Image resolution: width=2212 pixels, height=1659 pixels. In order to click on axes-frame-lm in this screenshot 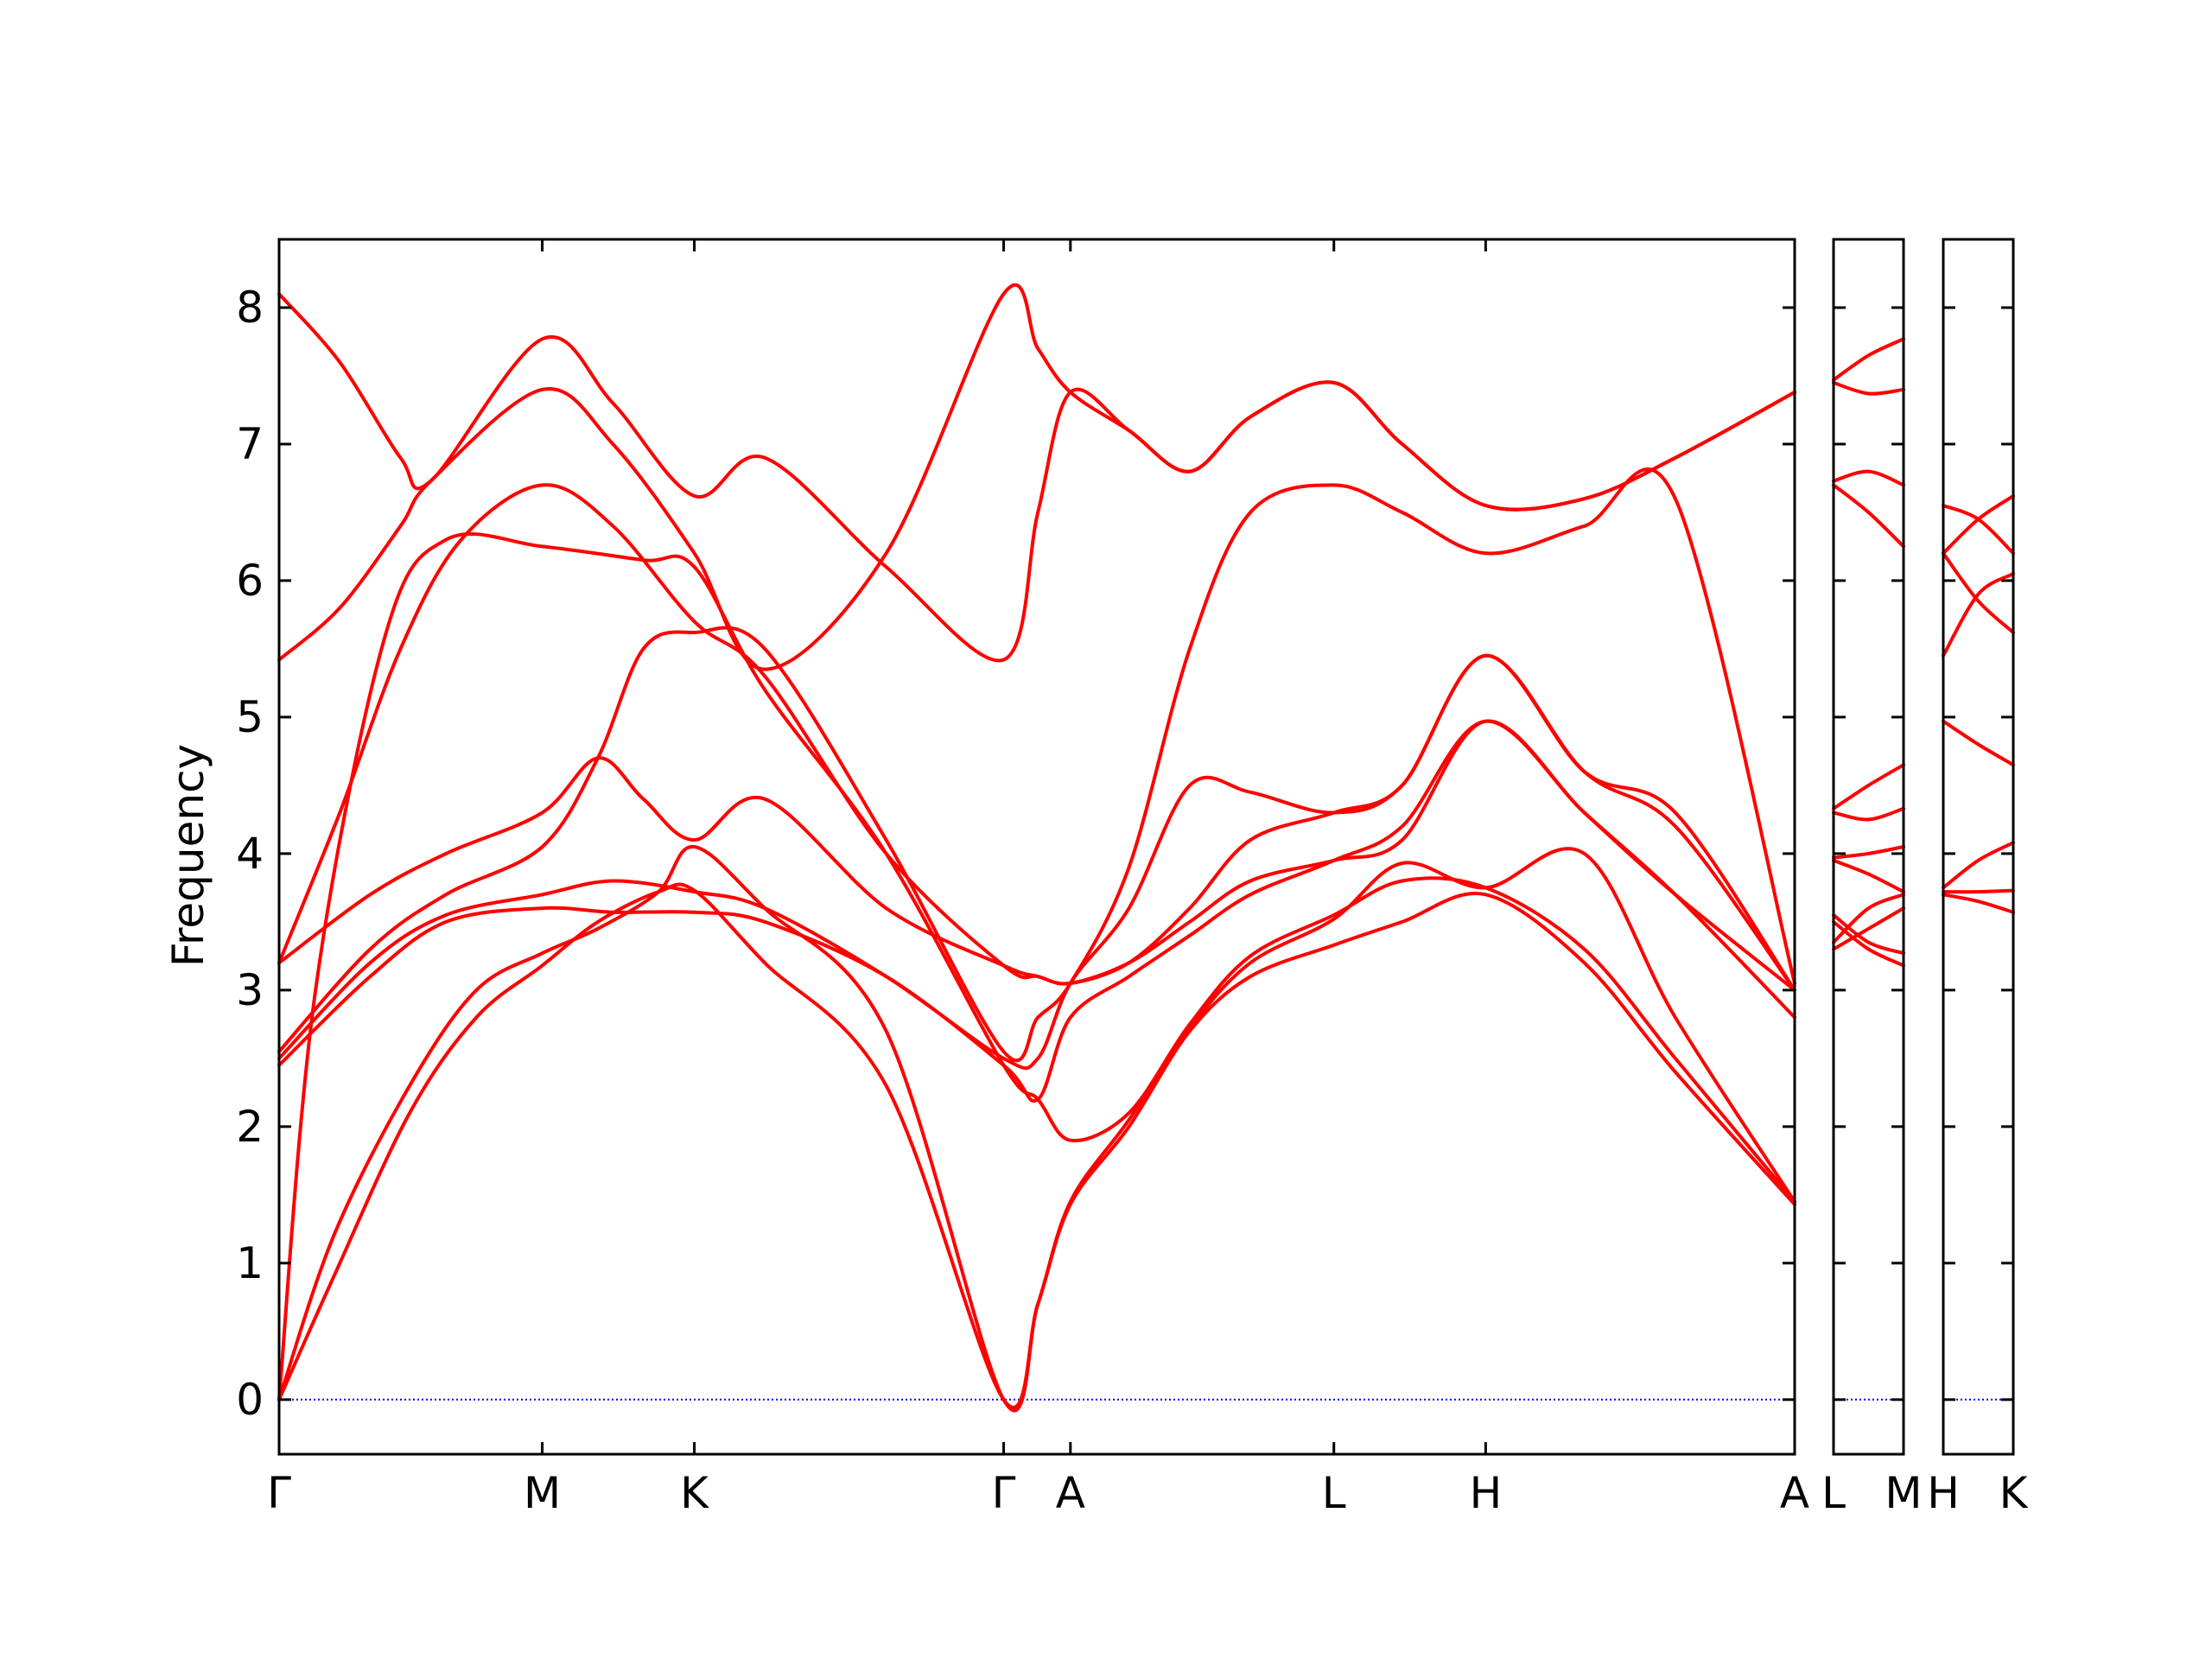, I will do `click(1868, 847)`.